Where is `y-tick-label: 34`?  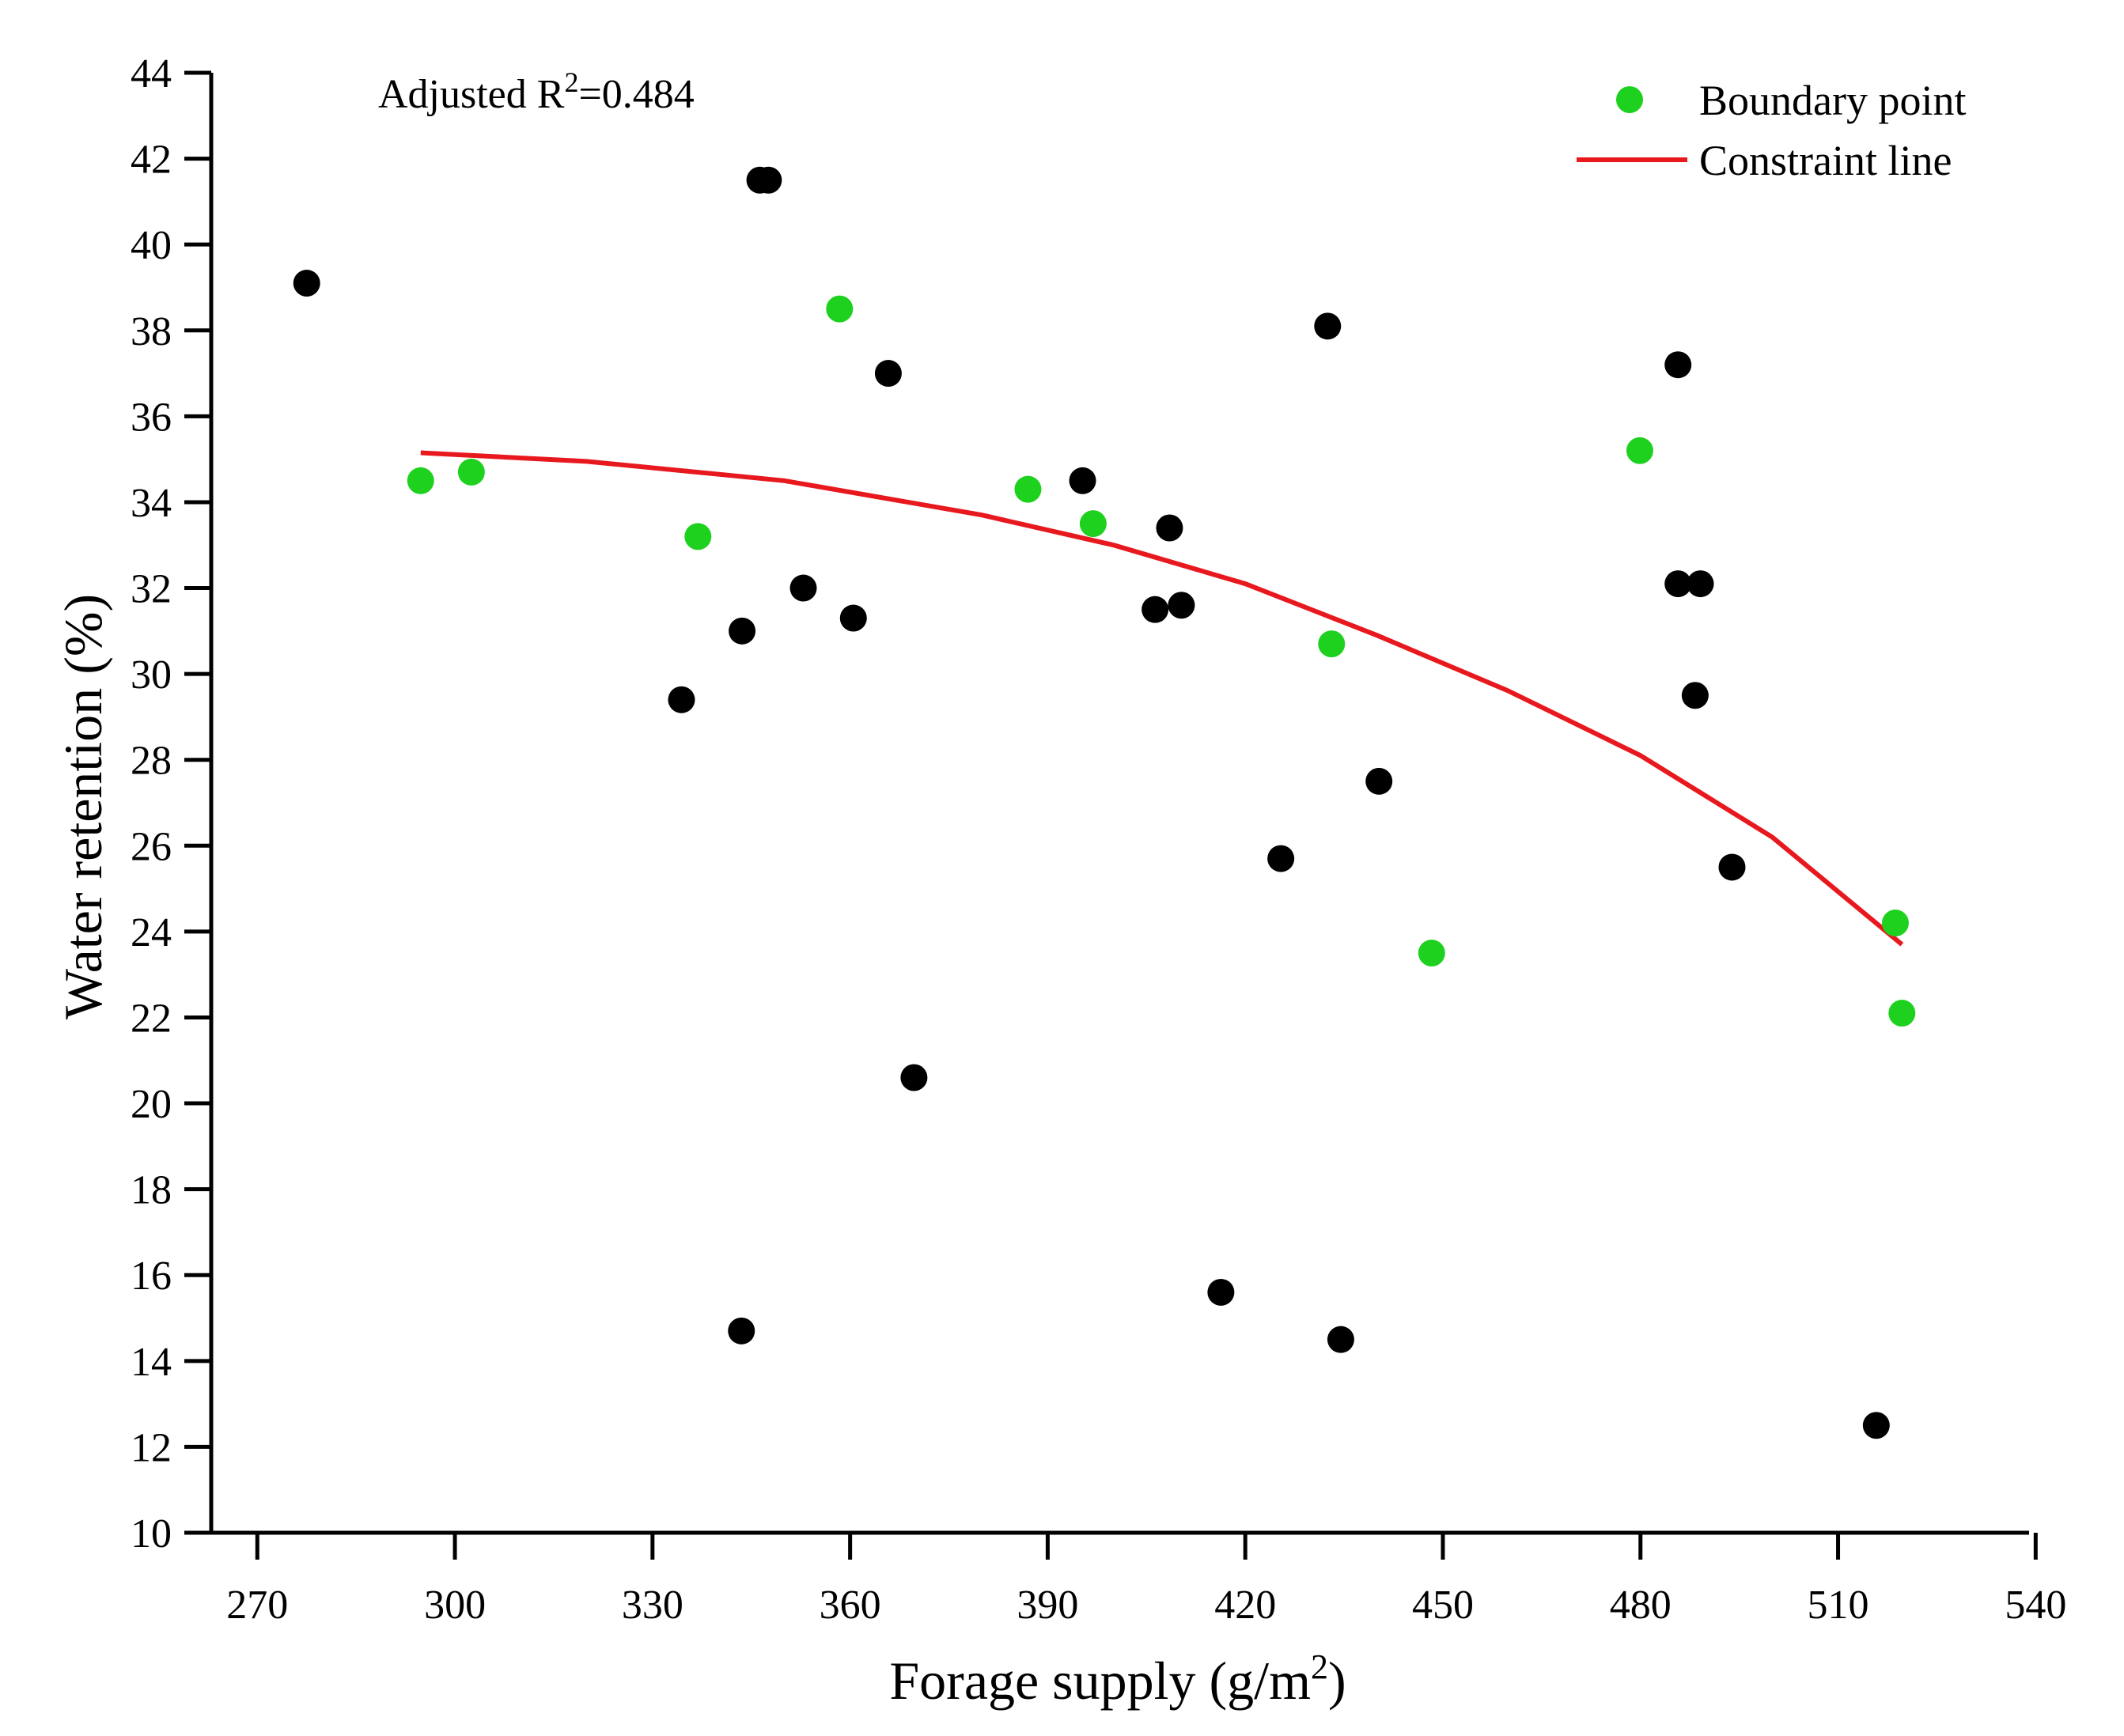 y-tick-label: 34 is located at coordinates (151, 503).